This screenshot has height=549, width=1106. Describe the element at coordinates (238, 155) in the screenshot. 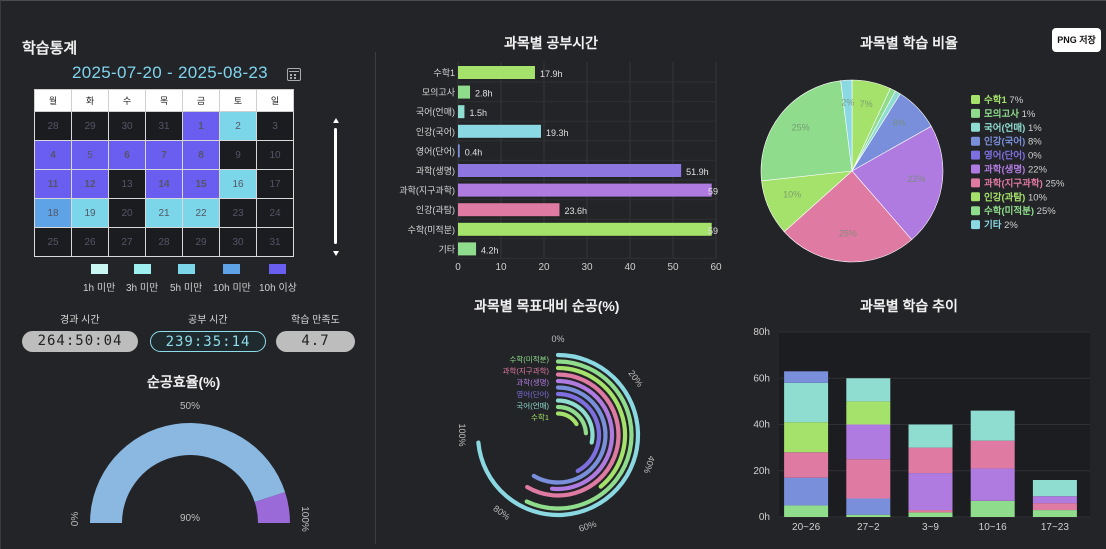

I see `calendar-day: 9` at that location.